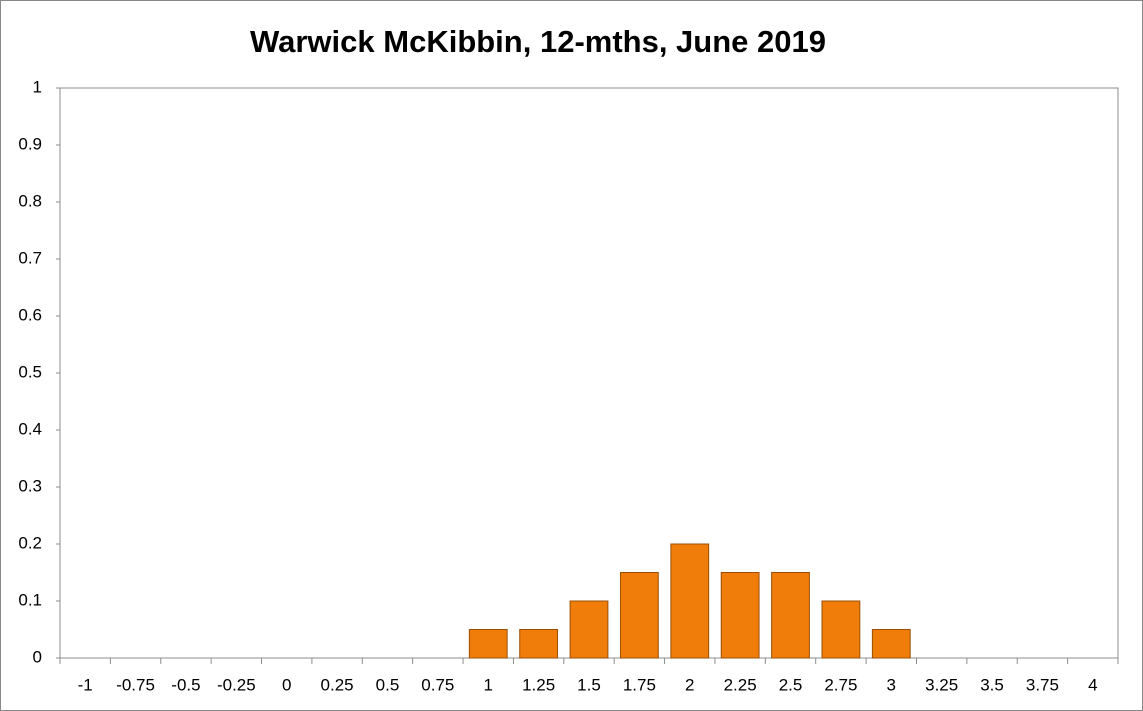  What do you see at coordinates (740, 684) in the screenshot?
I see `x-tick-label: 2.25` at bounding box center [740, 684].